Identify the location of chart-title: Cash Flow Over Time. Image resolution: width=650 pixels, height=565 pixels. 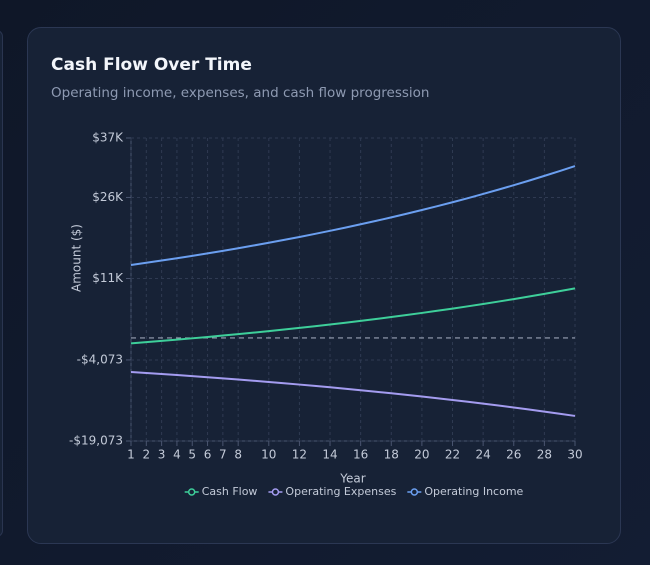
(151, 65).